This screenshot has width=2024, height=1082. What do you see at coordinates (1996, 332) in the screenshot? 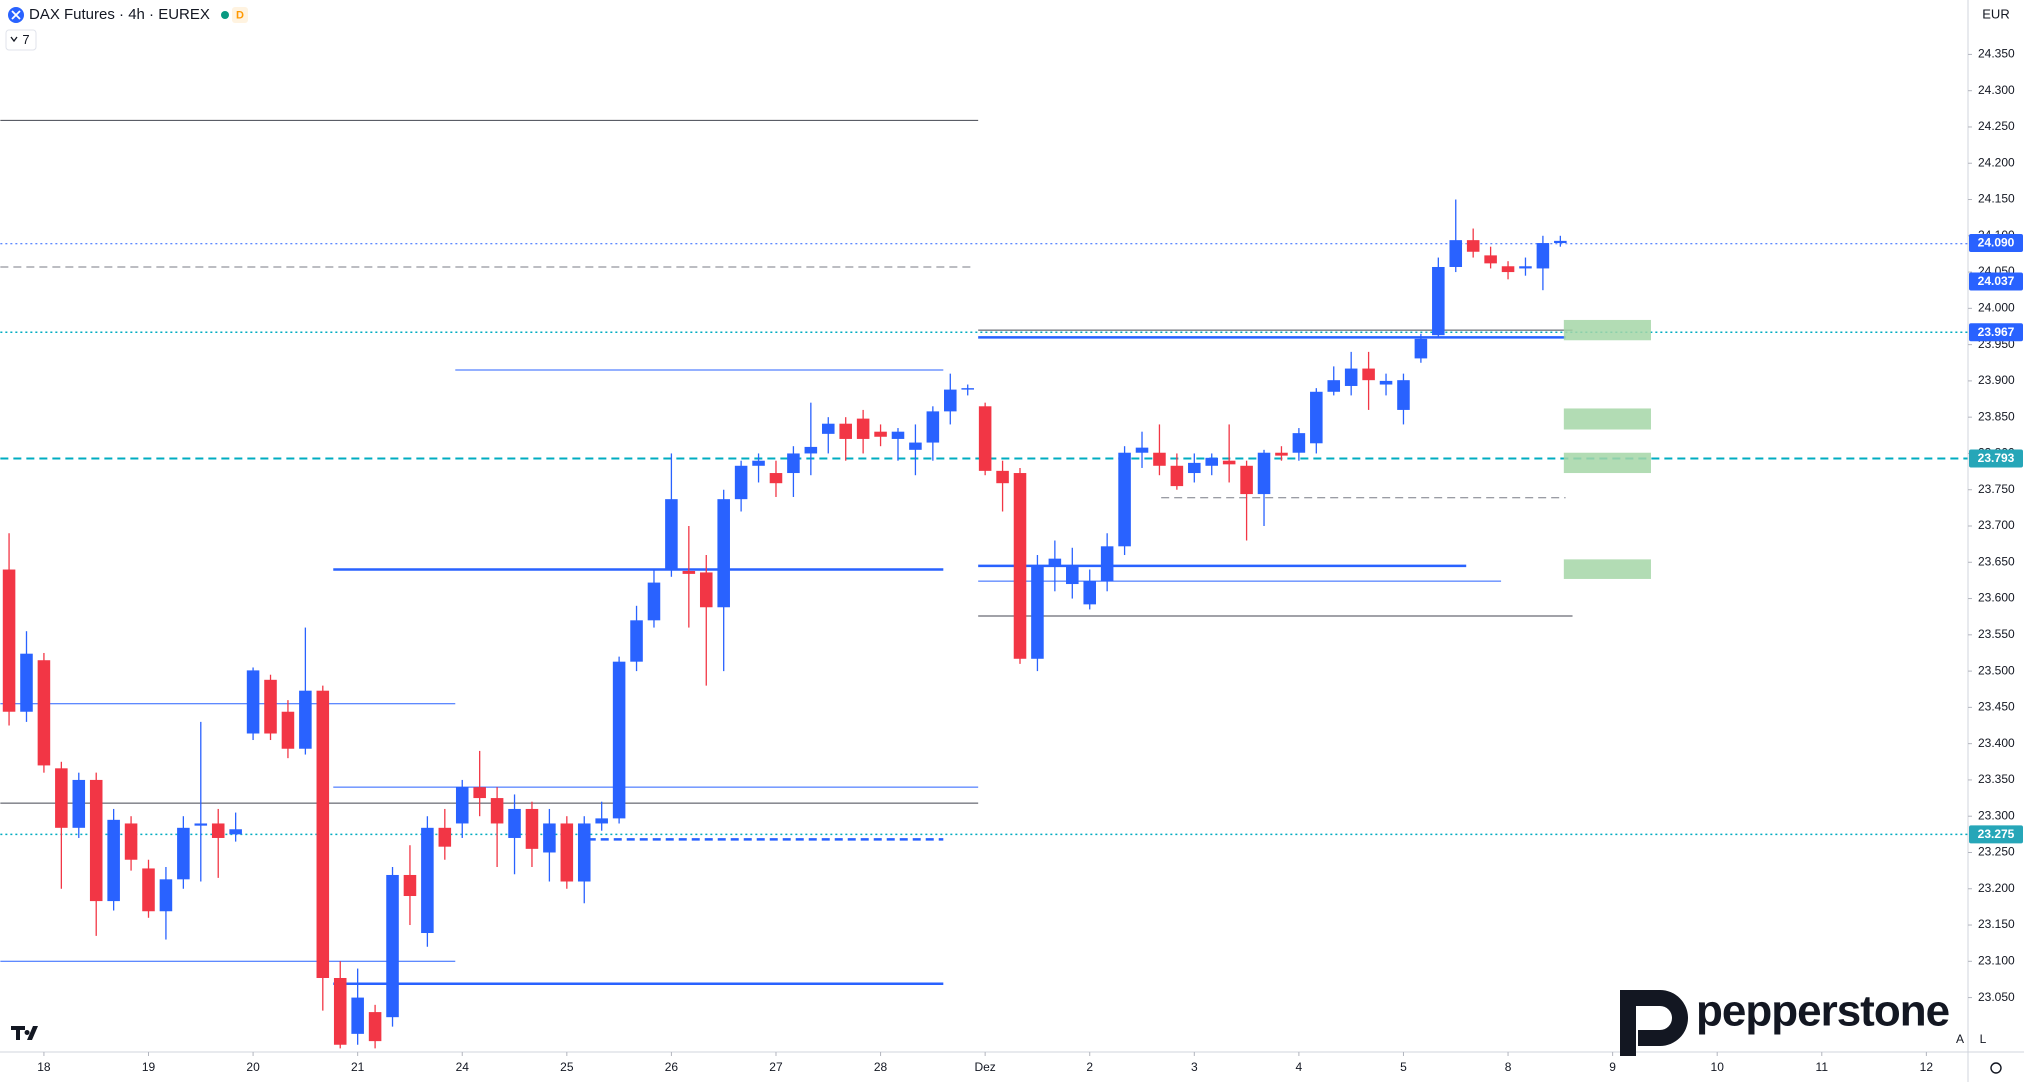
I see `price-label: 23.967` at bounding box center [1996, 332].